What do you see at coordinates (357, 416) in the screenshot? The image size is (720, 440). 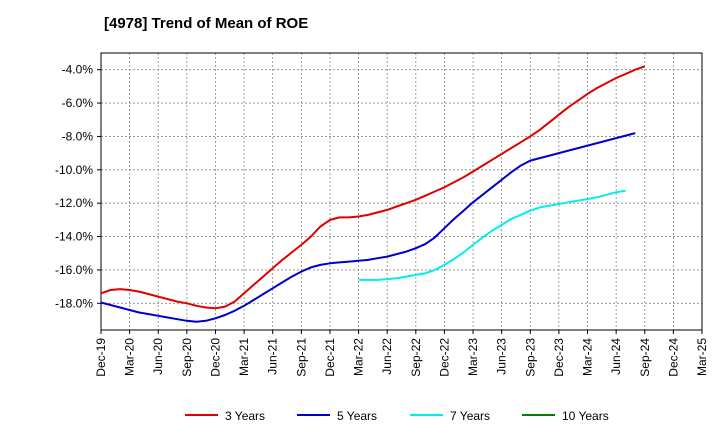 I see `legend-label: 5 Years` at bounding box center [357, 416].